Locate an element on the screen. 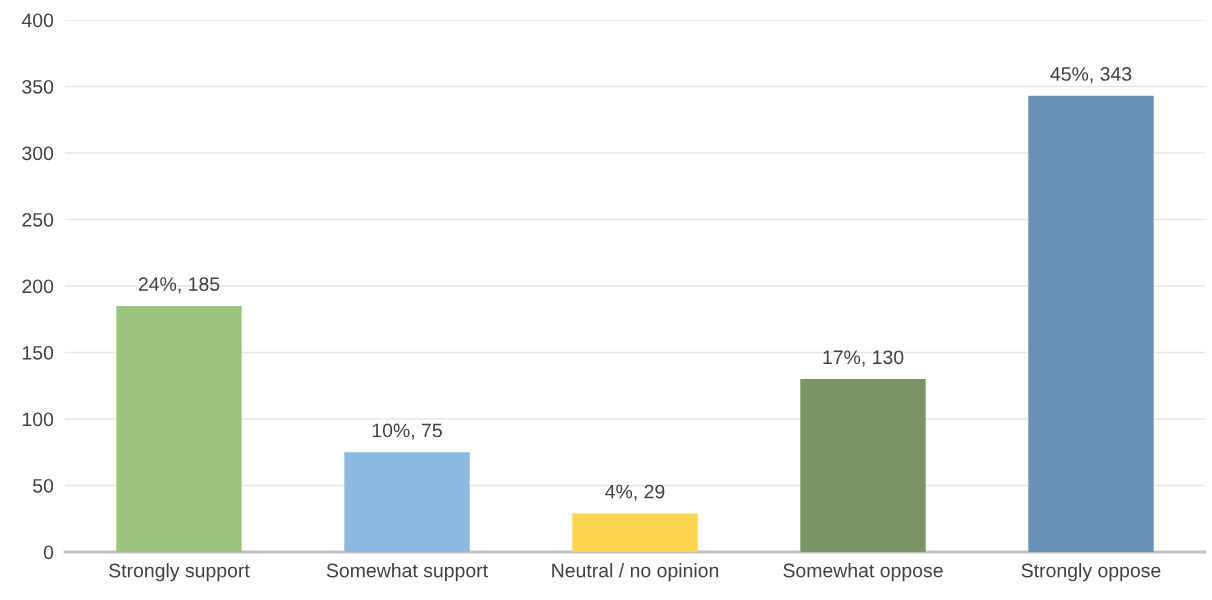 The height and width of the screenshot is (600, 1212). data-label: 24%, 185 is located at coordinates (179, 285).